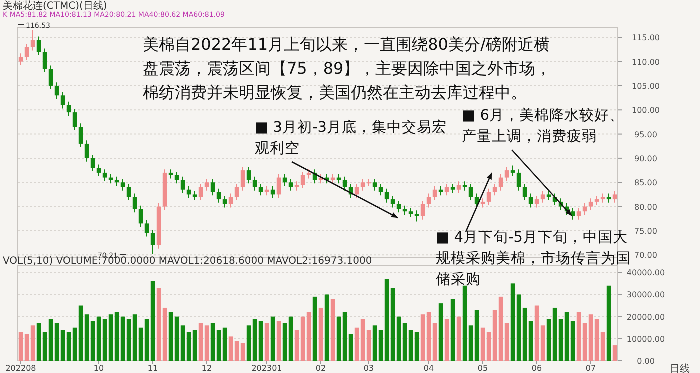 This screenshot has width=700, height=373. I want to click on y-tick-label: 100.00, so click(646, 111).